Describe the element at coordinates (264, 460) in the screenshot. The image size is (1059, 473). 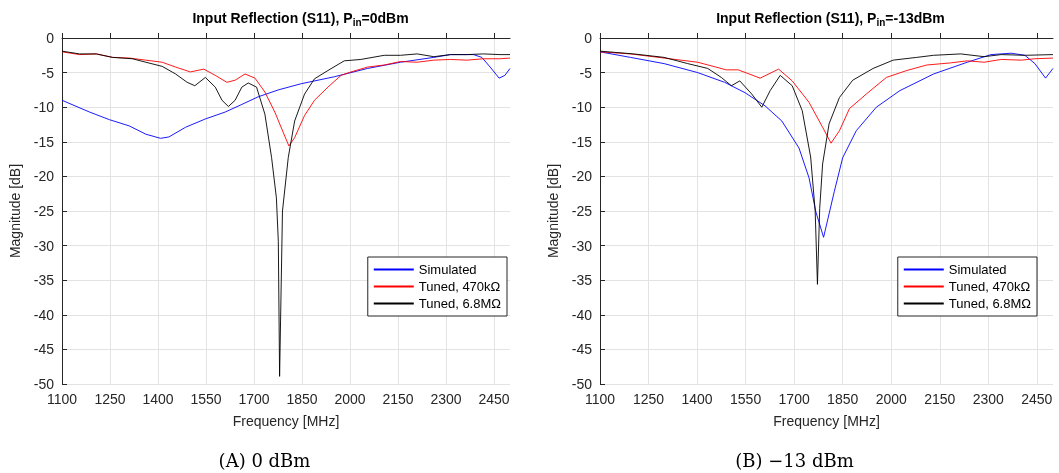
I see `text: (A) 0 dBm` at that location.